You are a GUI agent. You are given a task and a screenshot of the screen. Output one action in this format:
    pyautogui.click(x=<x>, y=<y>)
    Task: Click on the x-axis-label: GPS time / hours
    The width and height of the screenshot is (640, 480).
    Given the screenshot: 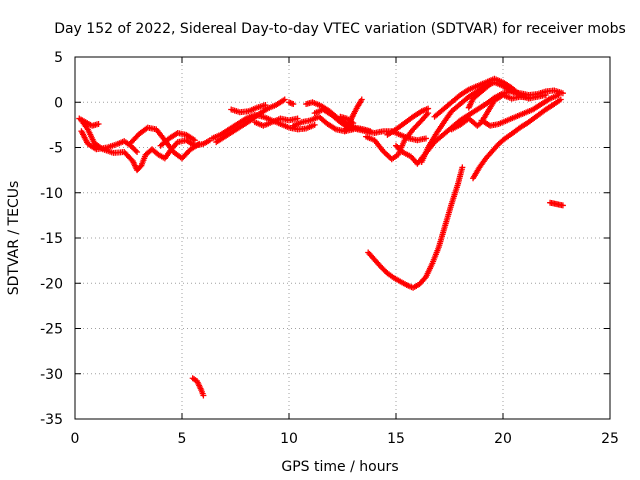 What is the action you would take?
    pyautogui.click(x=339, y=467)
    